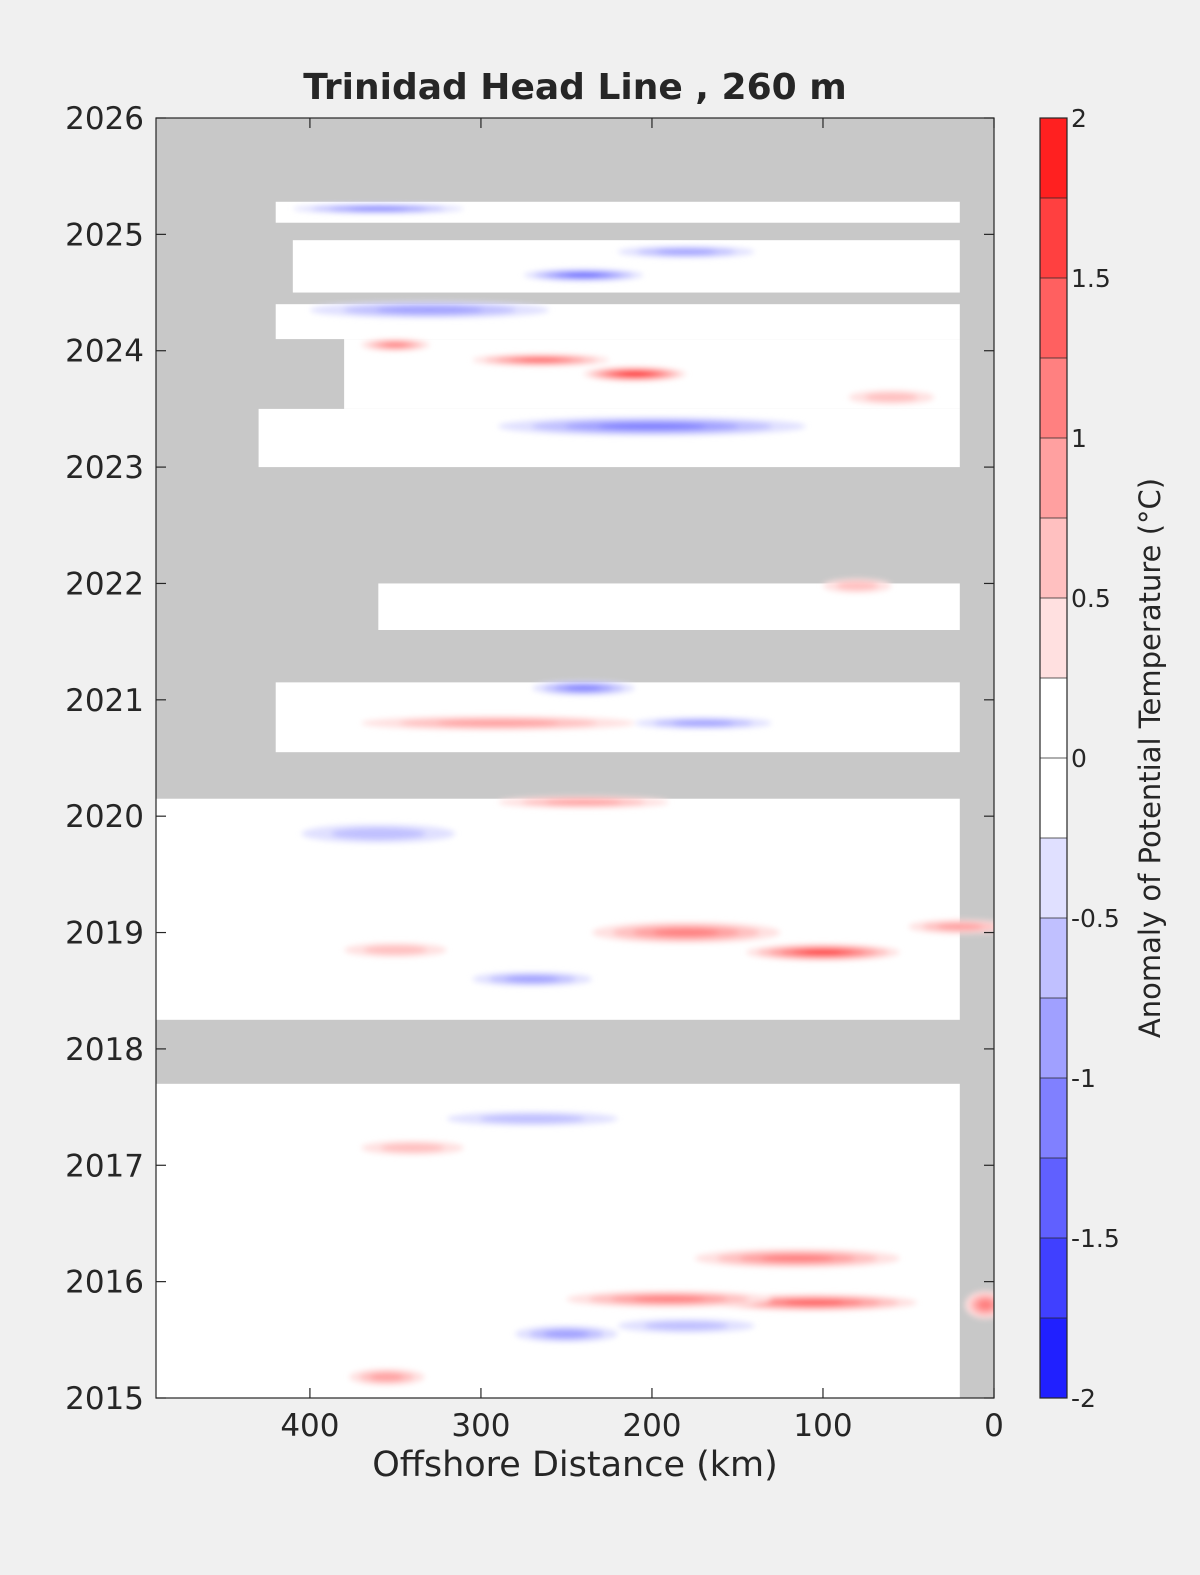  What do you see at coordinates (1083, 1078) in the screenshot?
I see `colorbar-tick-label: -1` at bounding box center [1083, 1078].